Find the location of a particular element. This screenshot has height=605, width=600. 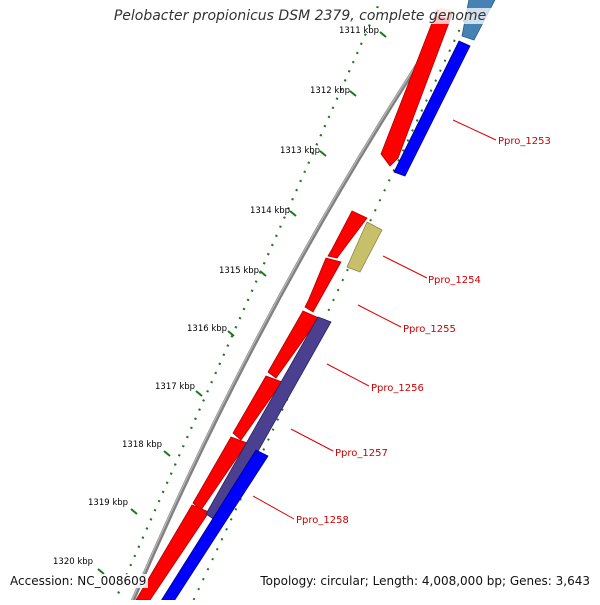

feature-Ppro_1254-khaki is located at coordinates (364, 247).